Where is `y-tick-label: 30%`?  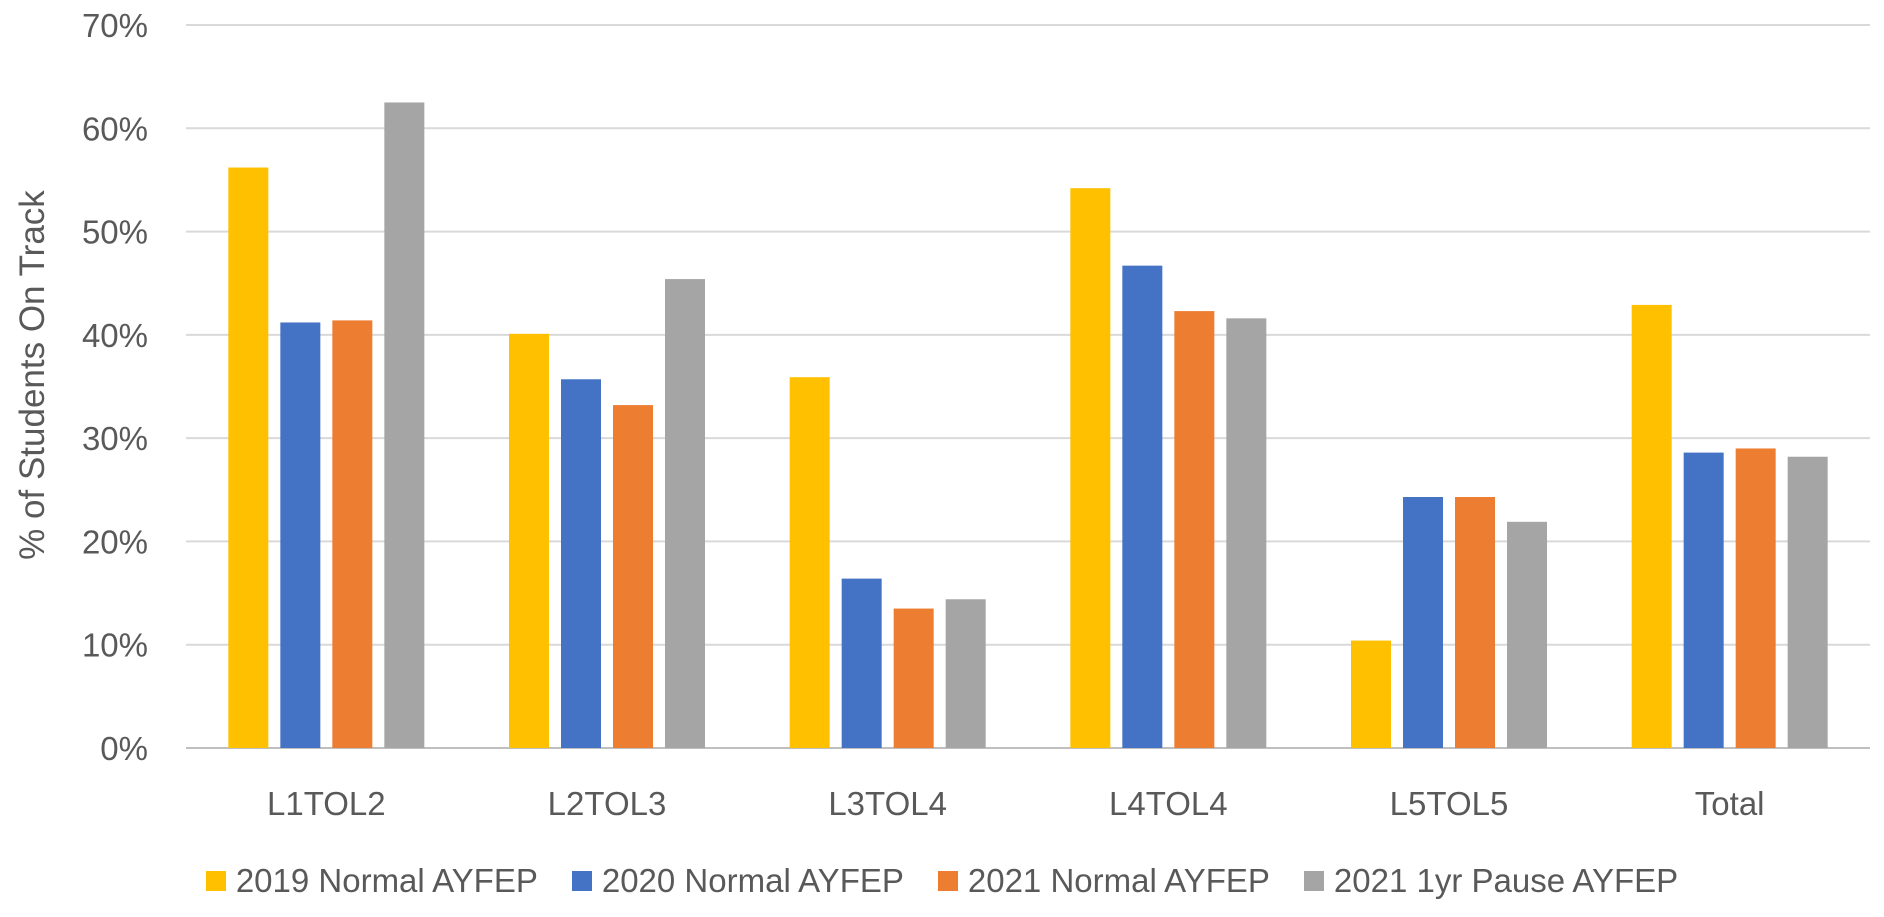
y-tick-label: 30% is located at coordinates (115, 438).